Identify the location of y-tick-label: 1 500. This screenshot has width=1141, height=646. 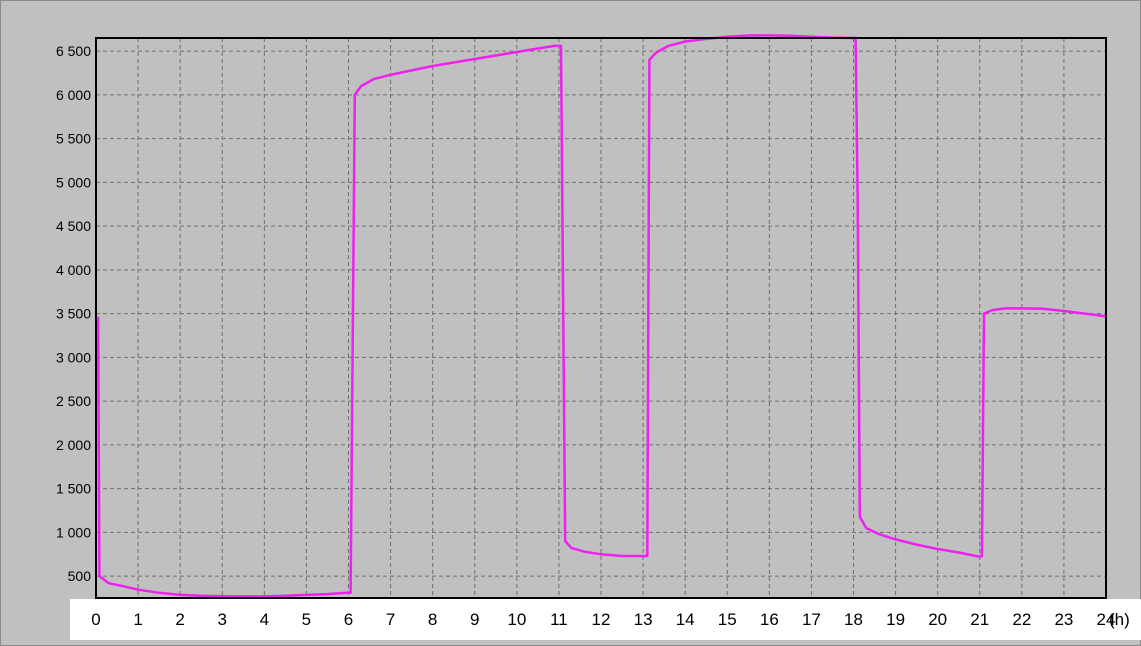
(73, 489).